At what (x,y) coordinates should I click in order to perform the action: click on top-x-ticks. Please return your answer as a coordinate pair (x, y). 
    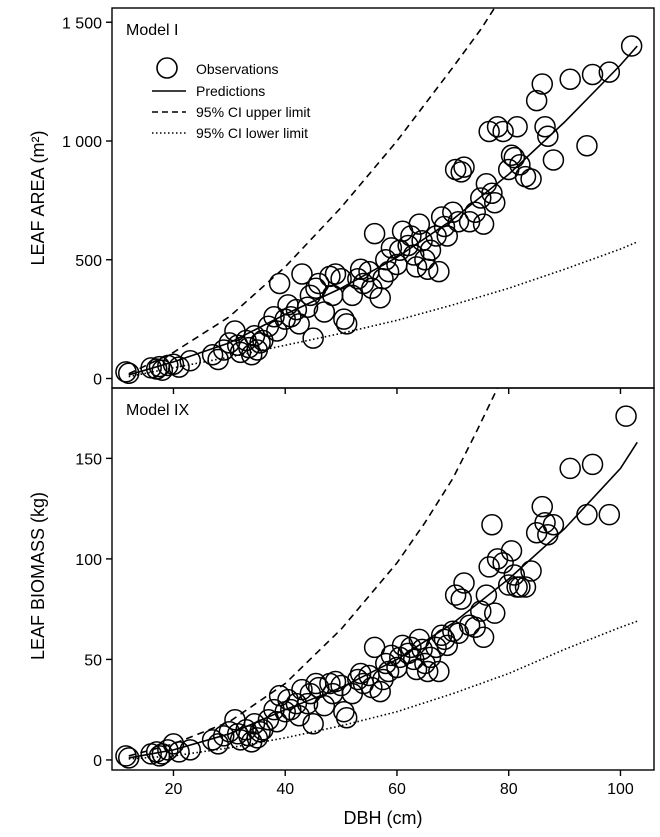
    Looking at the image, I should click on (397, 391).